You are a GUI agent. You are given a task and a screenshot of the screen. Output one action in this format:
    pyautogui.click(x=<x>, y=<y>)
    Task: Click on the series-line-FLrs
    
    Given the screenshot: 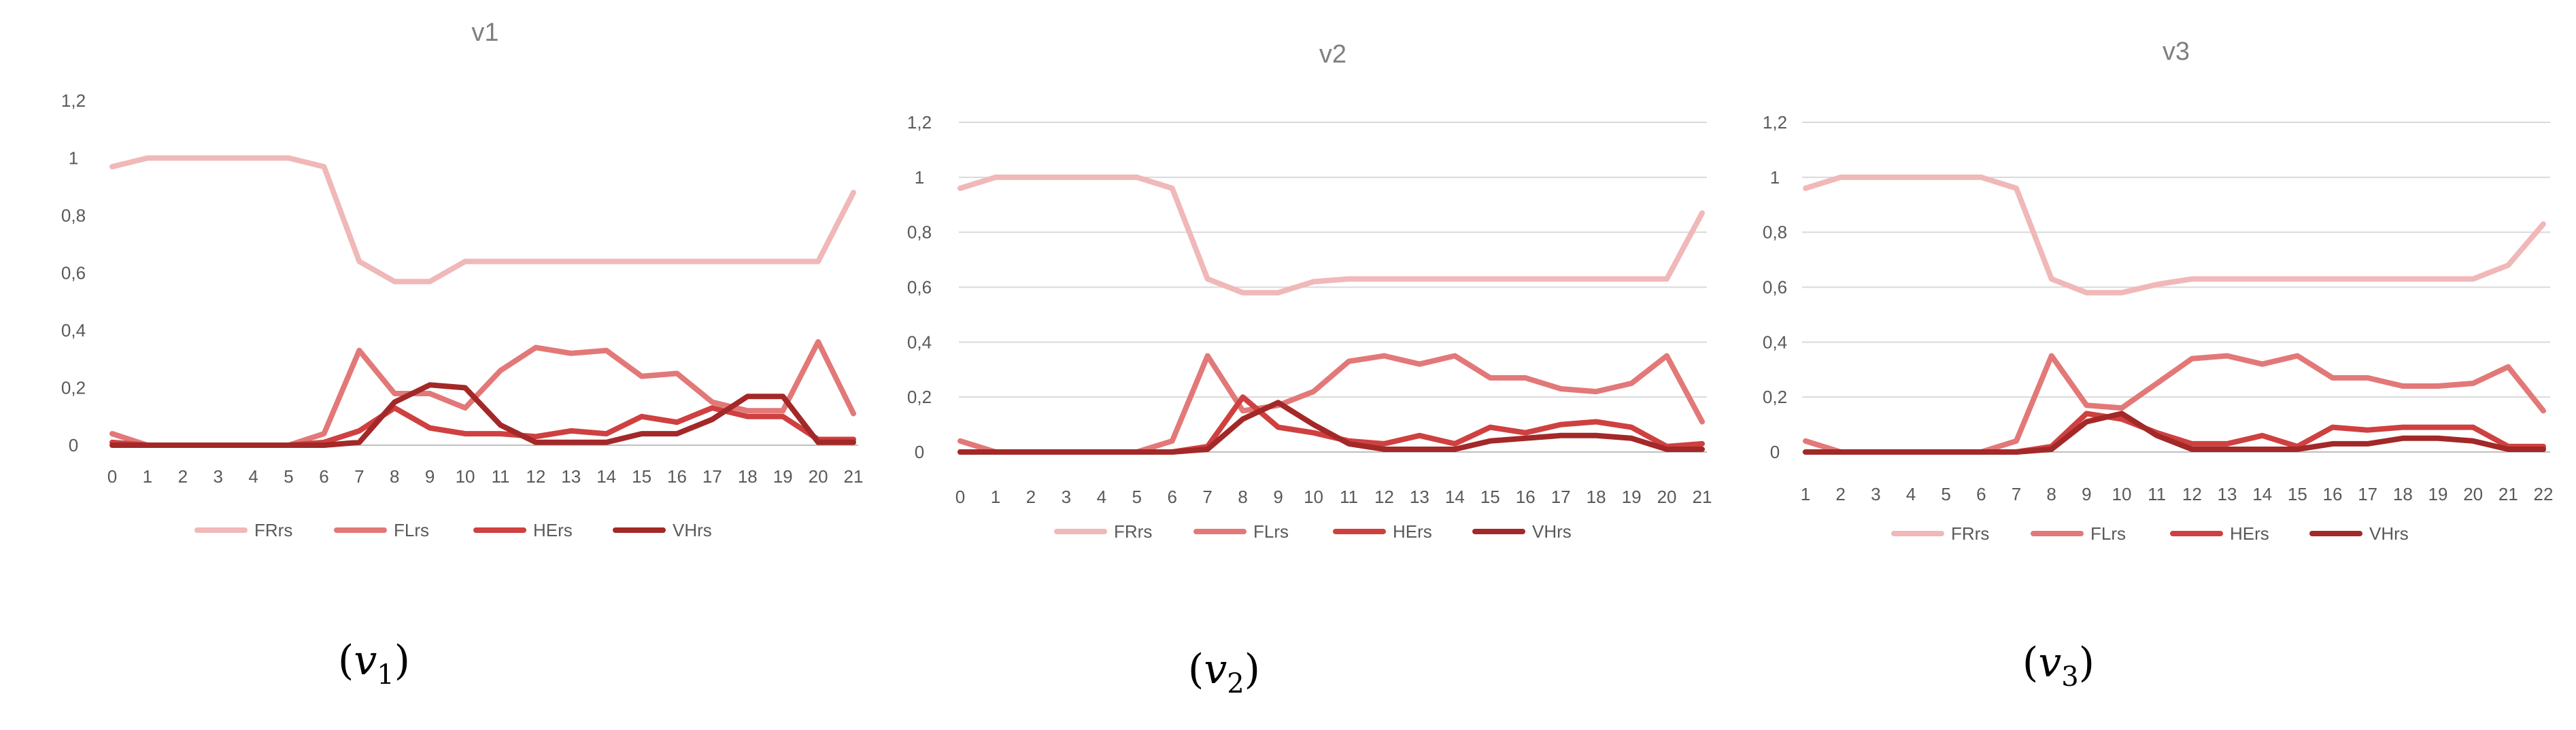 What is the action you would take?
    pyautogui.click(x=482, y=393)
    